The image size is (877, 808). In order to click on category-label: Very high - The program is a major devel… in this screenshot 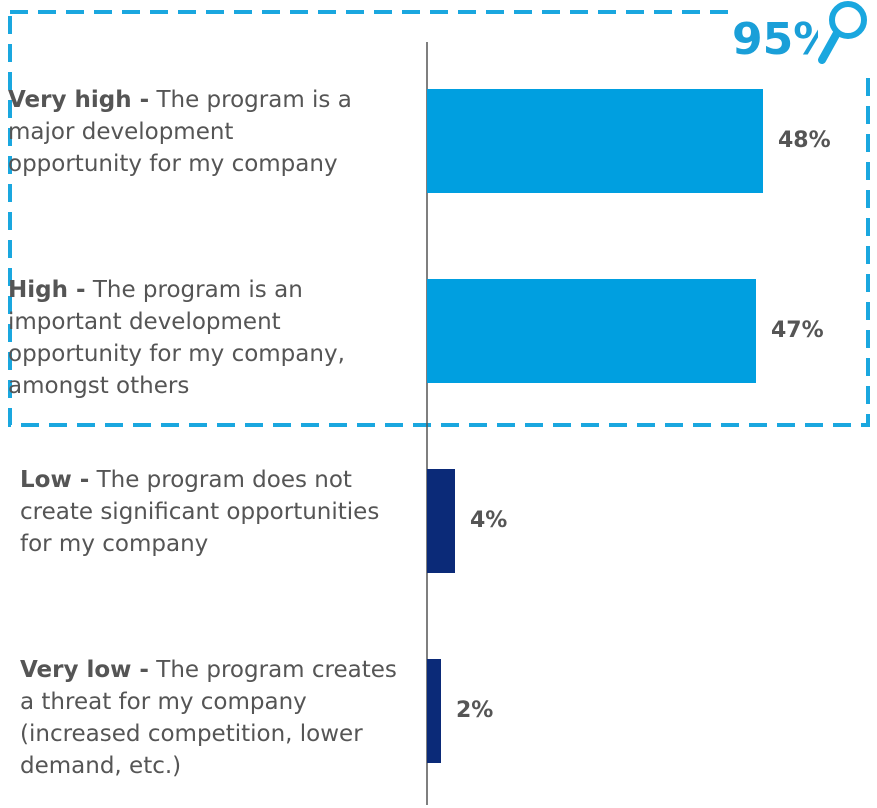, I will do `click(180, 132)`.